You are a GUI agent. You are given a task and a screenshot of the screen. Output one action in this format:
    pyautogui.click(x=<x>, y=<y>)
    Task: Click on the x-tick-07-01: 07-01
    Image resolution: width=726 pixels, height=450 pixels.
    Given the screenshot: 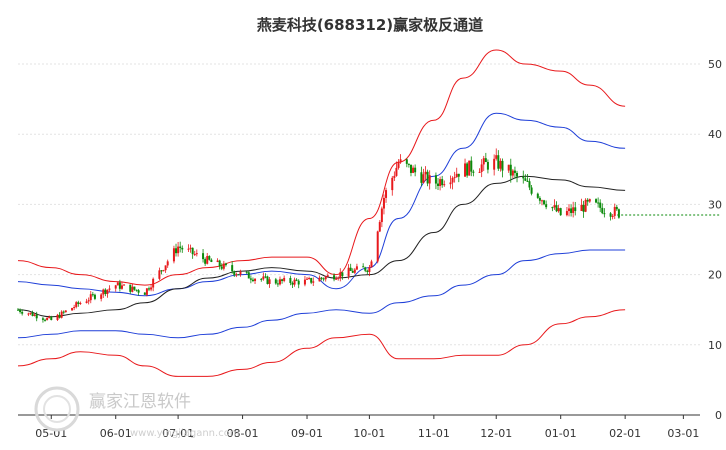 What is the action you would take?
    pyautogui.click(x=178, y=433)
    